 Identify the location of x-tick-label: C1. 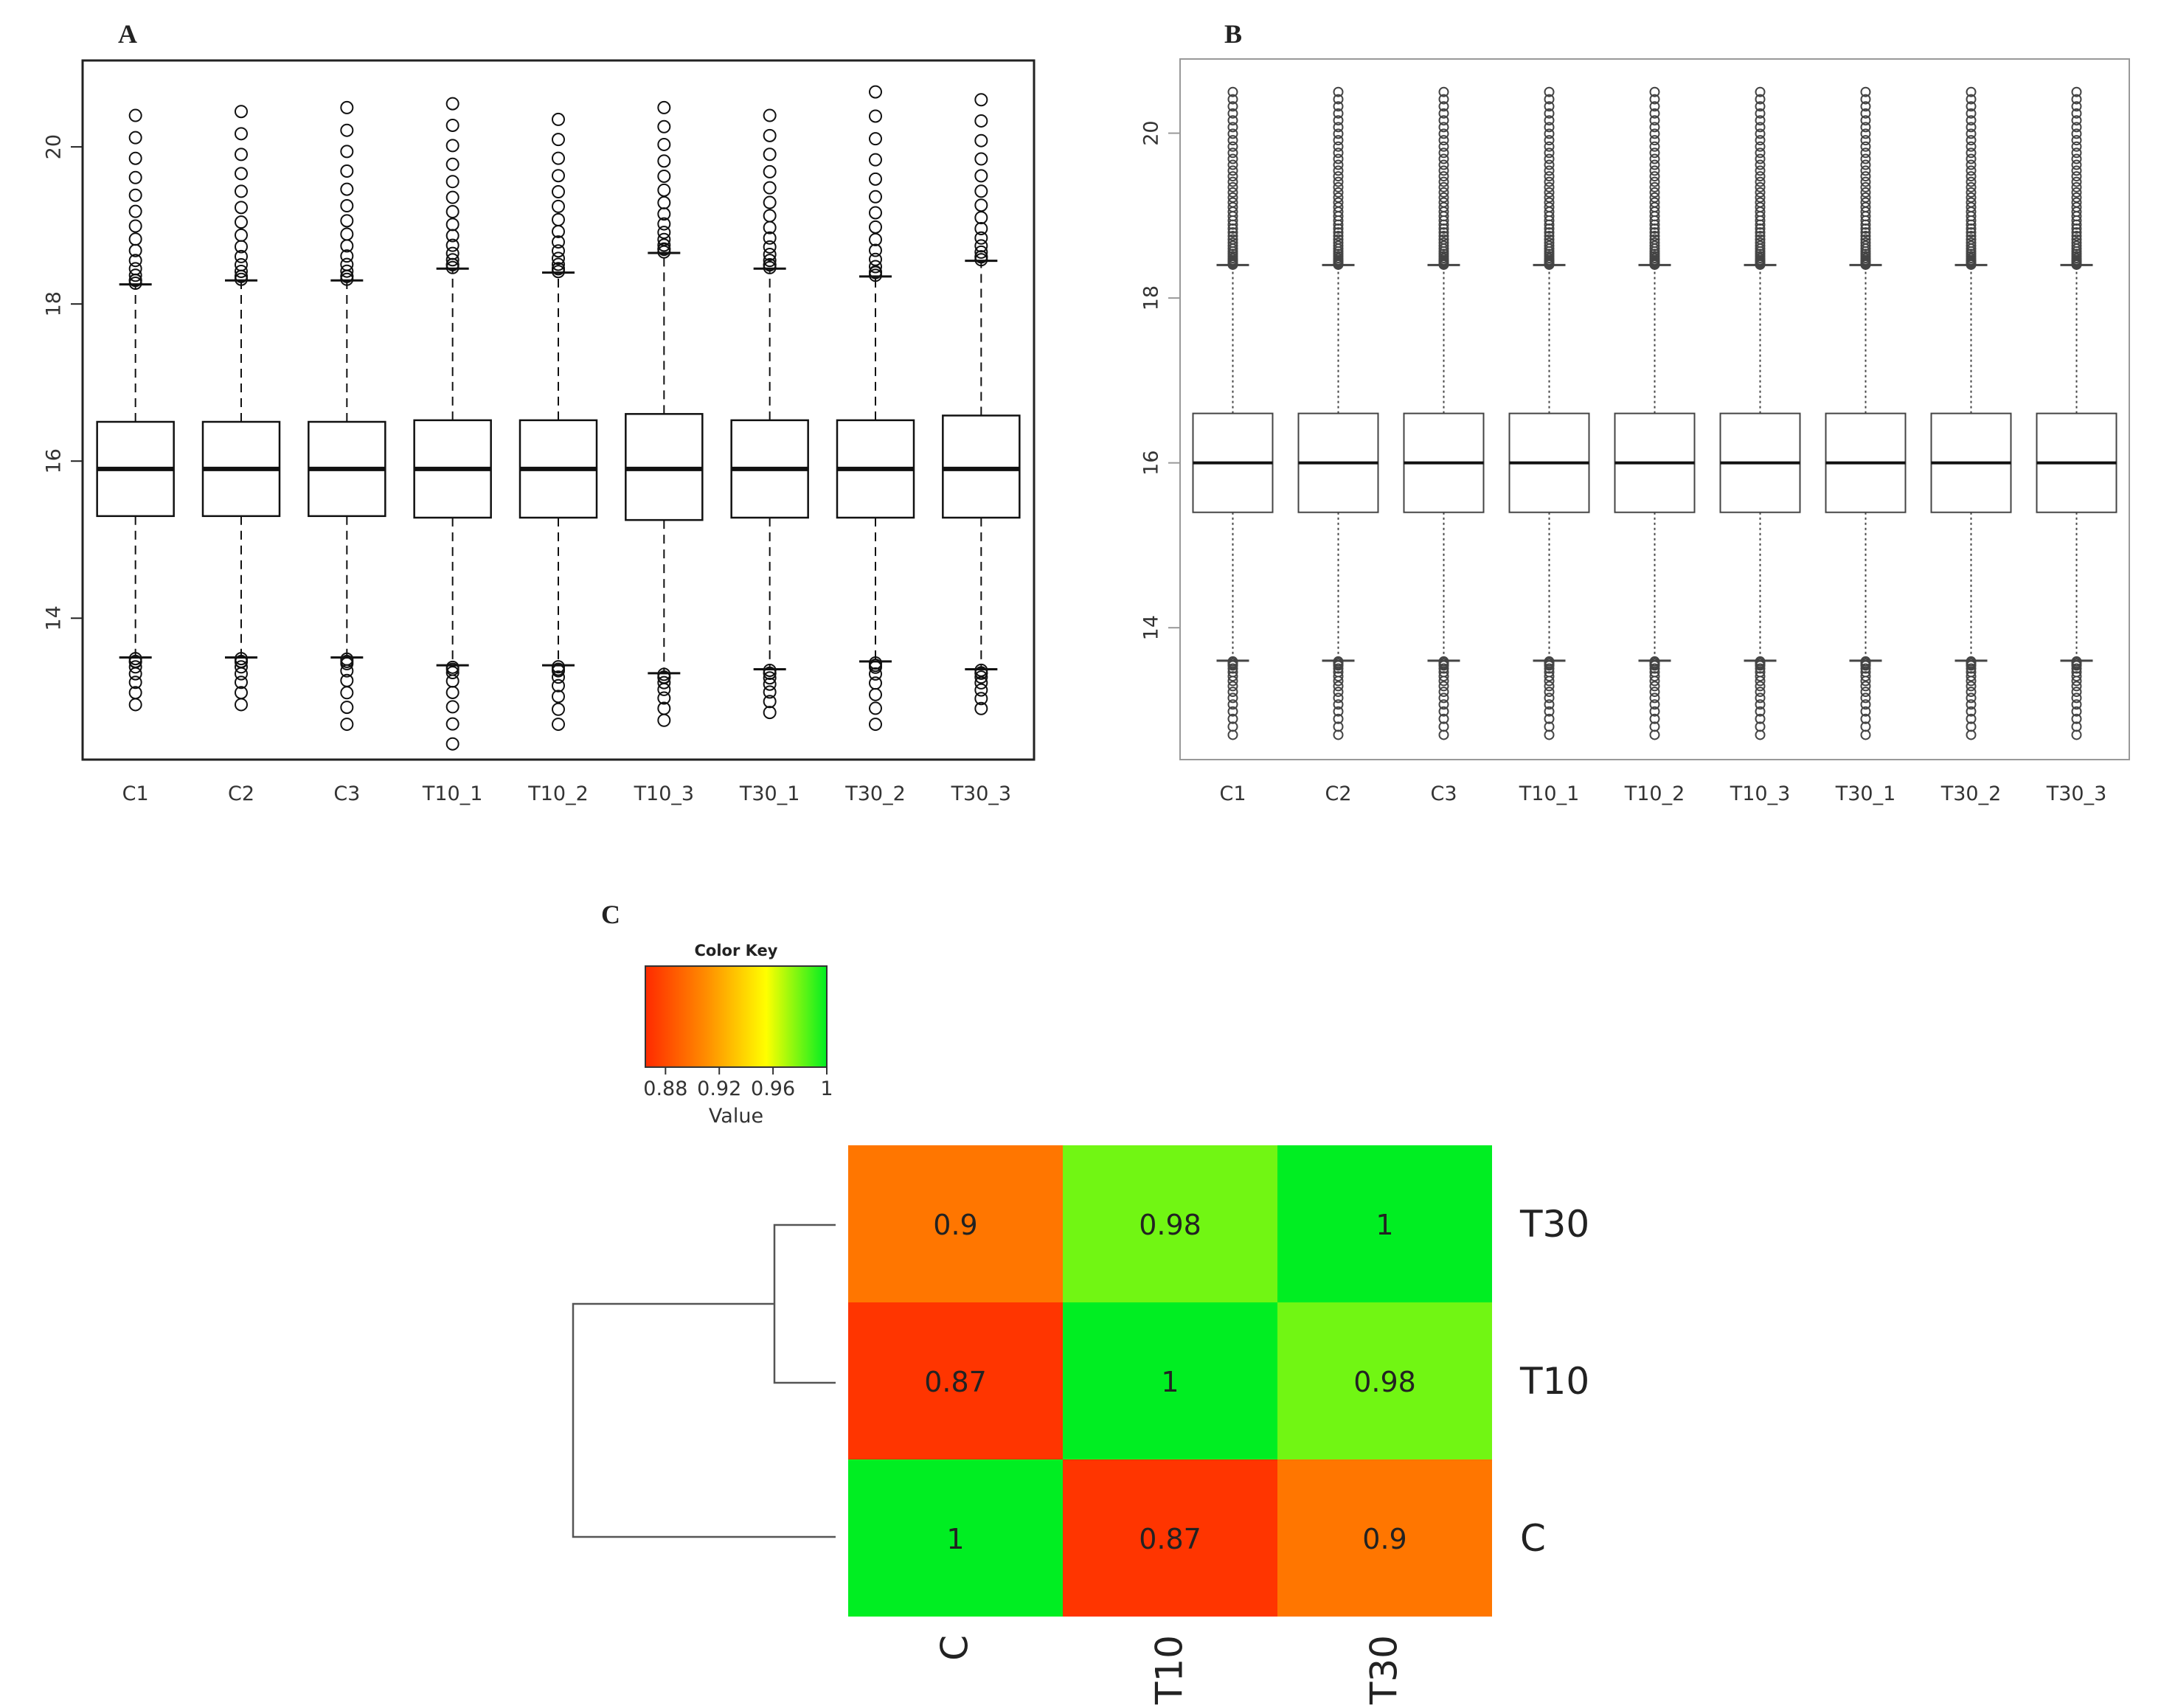
(135, 793).